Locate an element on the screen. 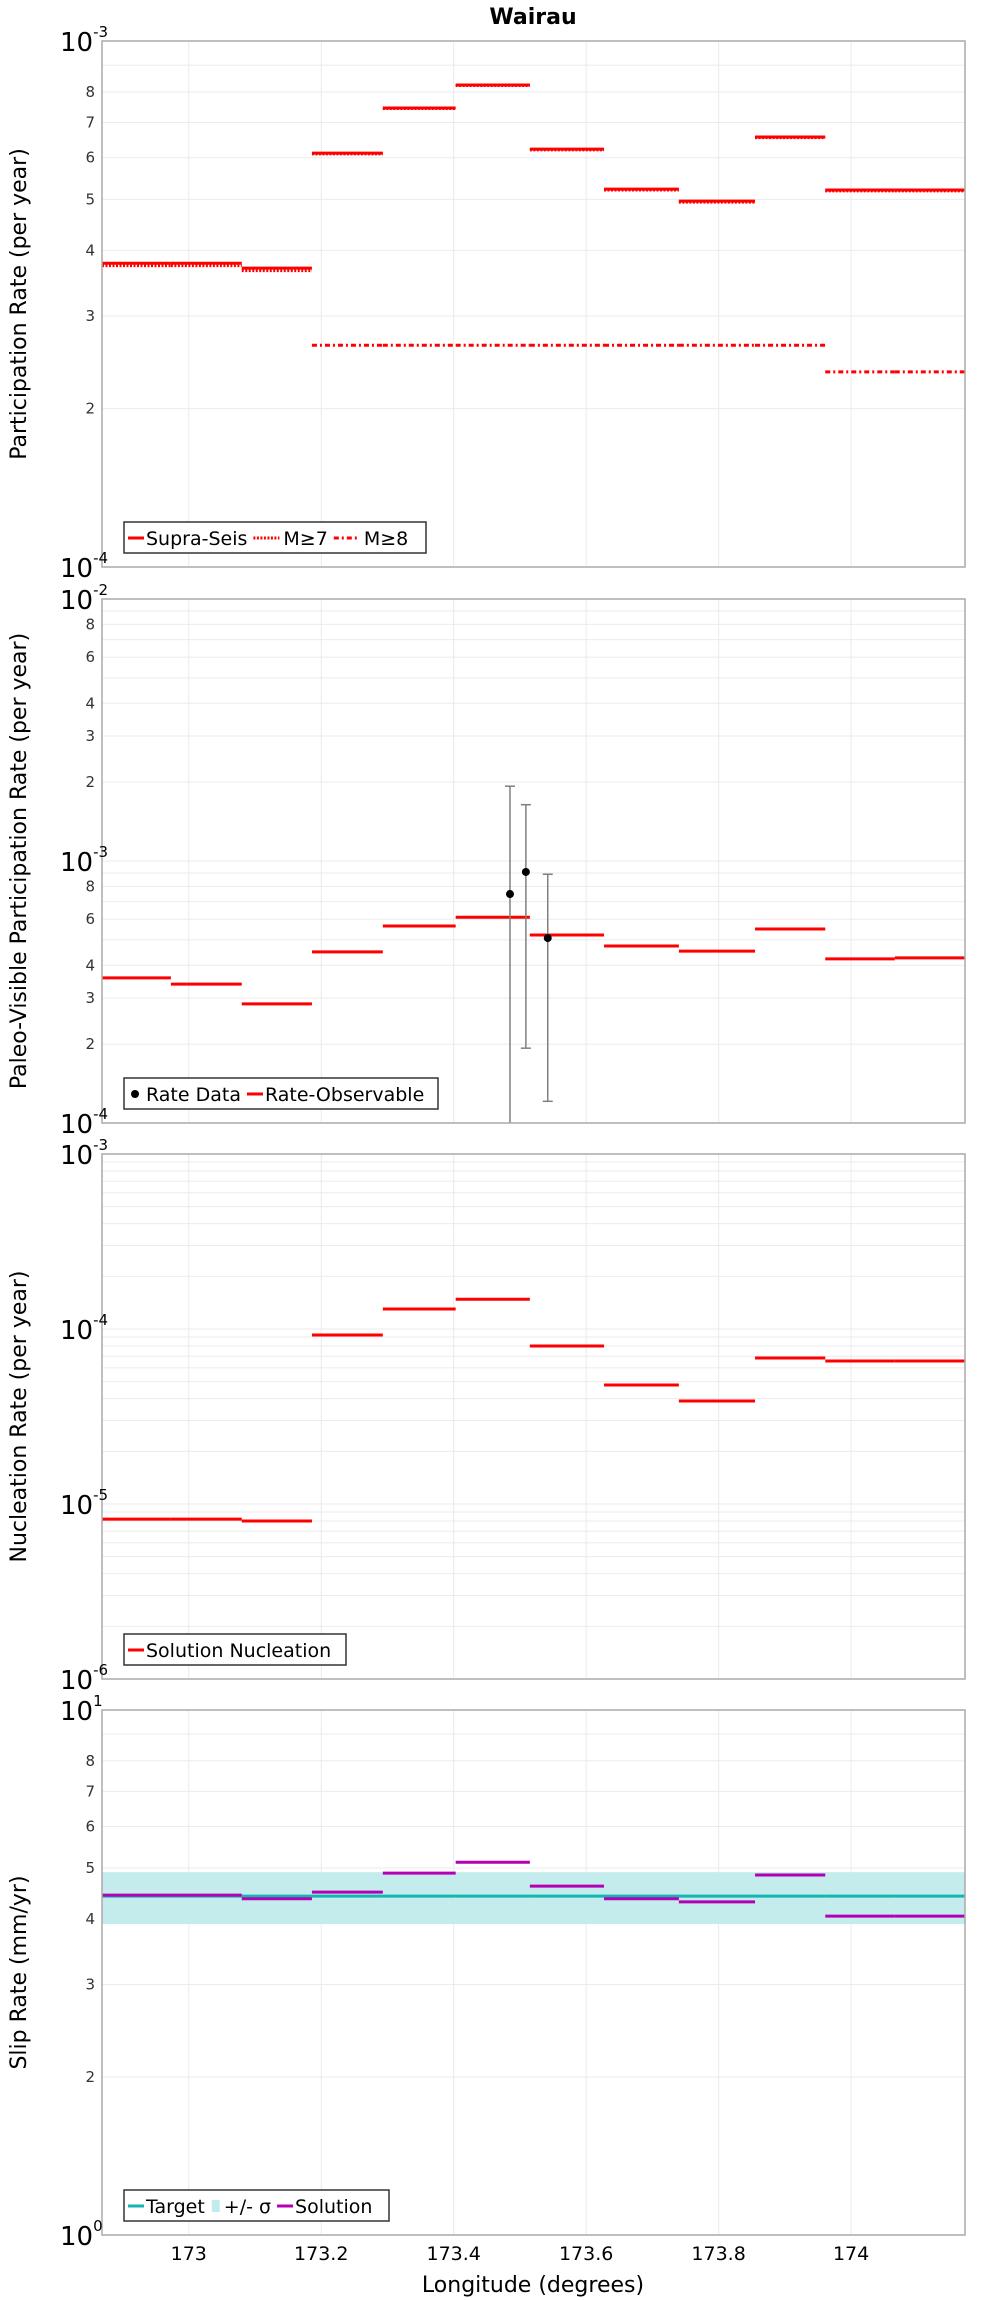 The width and height of the screenshot is (1000, 2300). tick-exponent: -6 is located at coordinates (100, 1670).